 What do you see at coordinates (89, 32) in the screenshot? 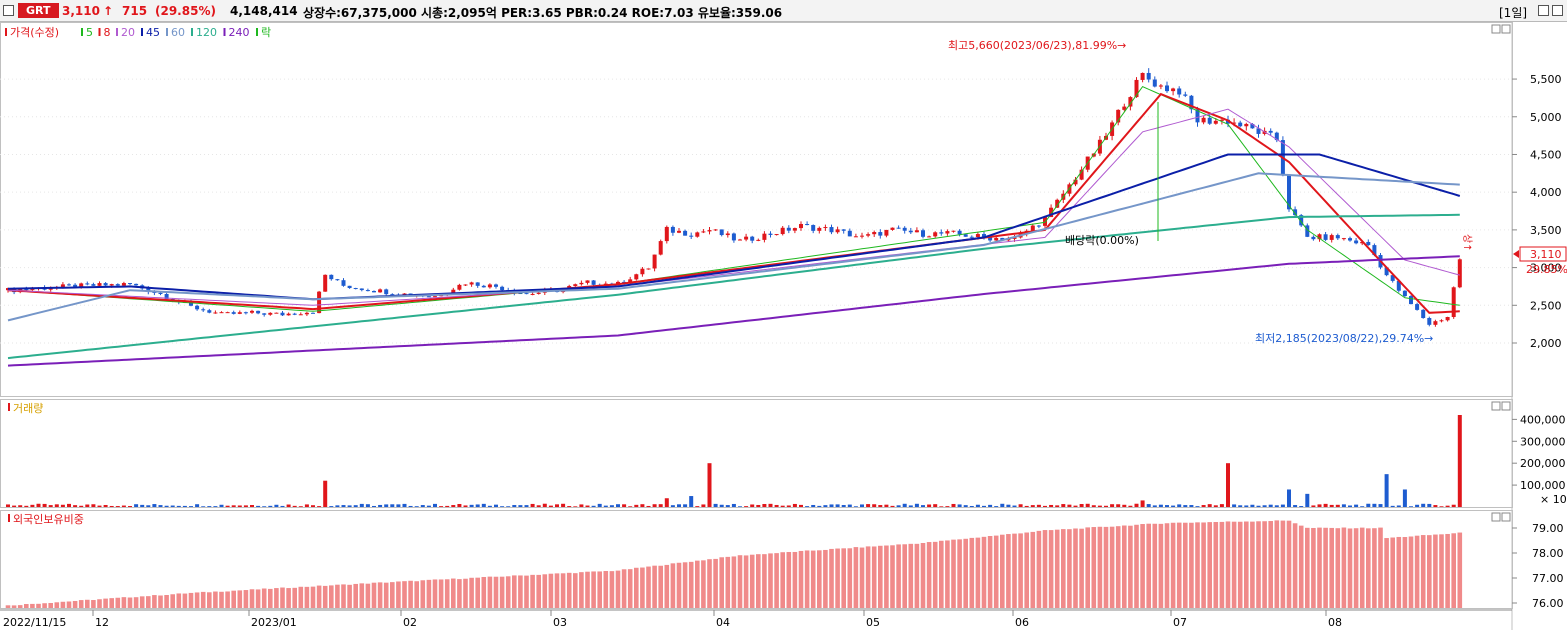
I see `legend-item-1: 5` at bounding box center [89, 32].